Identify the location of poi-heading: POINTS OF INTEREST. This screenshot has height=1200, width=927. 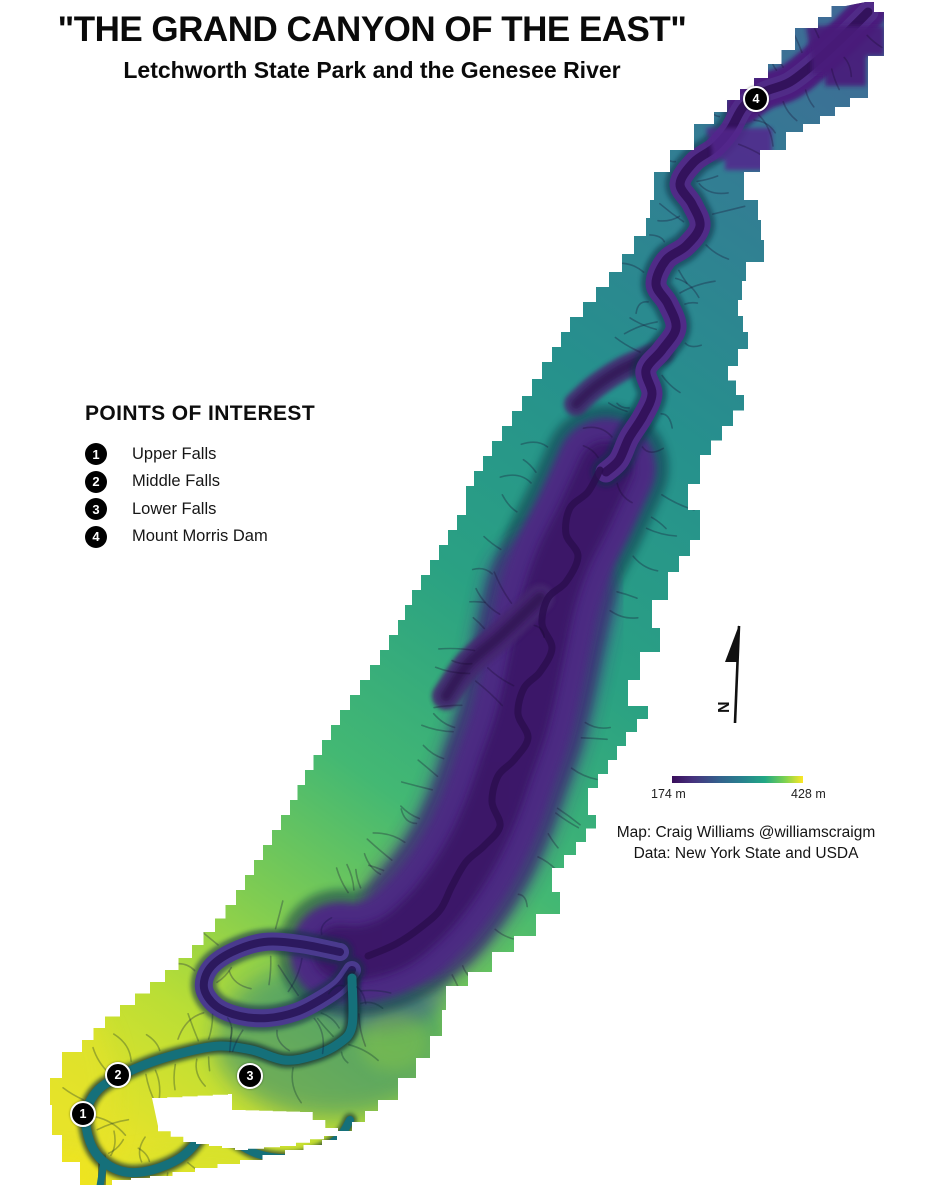
(200, 413).